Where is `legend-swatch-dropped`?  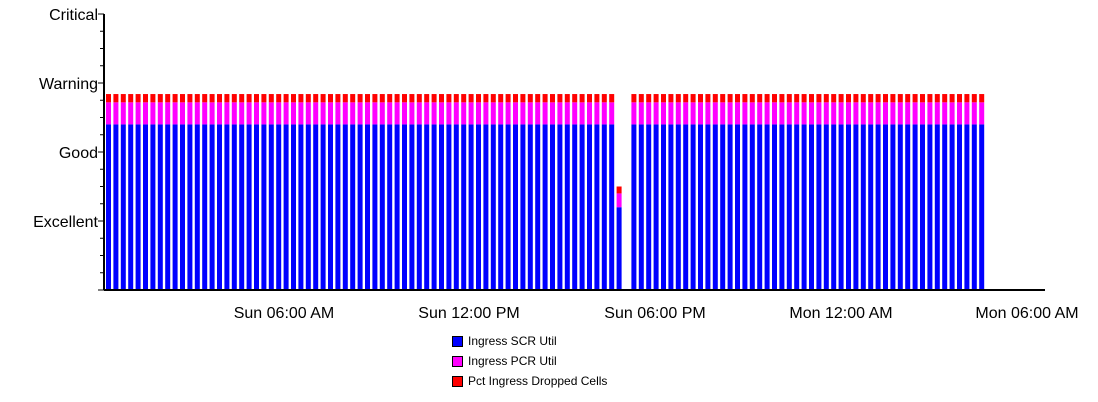 legend-swatch-dropped is located at coordinates (457, 381).